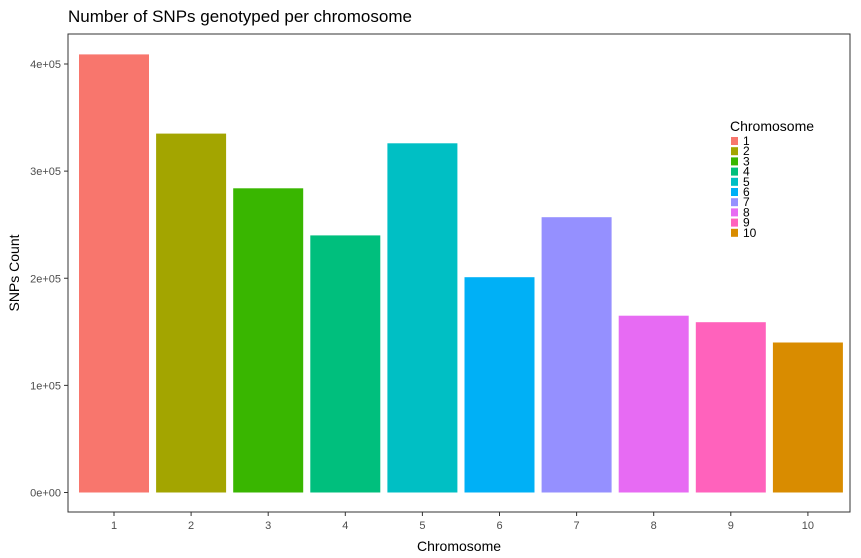 The height and width of the screenshot is (558, 861). Describe the element at coordinates (422, 526) in the screenshot. I see `x-tick-label: 5` at that location.